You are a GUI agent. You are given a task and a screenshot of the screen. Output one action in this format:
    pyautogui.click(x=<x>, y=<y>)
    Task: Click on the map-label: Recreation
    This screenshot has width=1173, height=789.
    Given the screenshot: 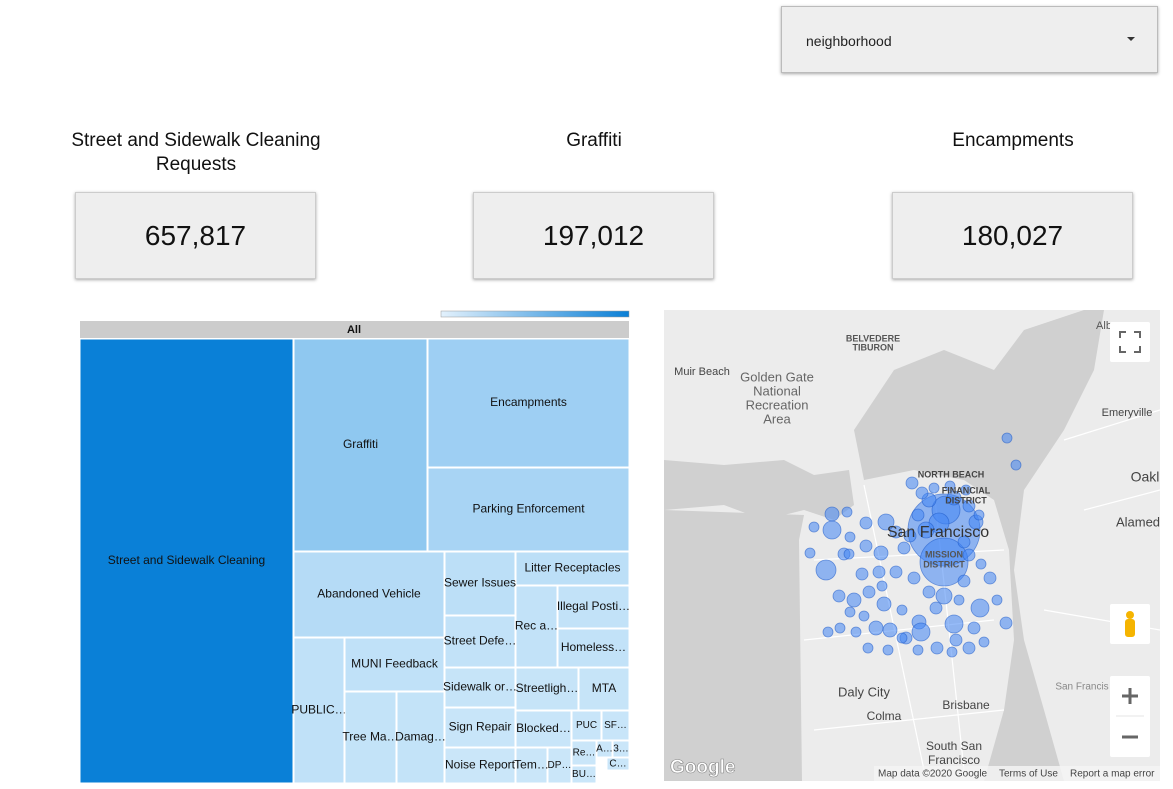 What is the action you would take?
    pyautogui.click(x=777, y=404)
    